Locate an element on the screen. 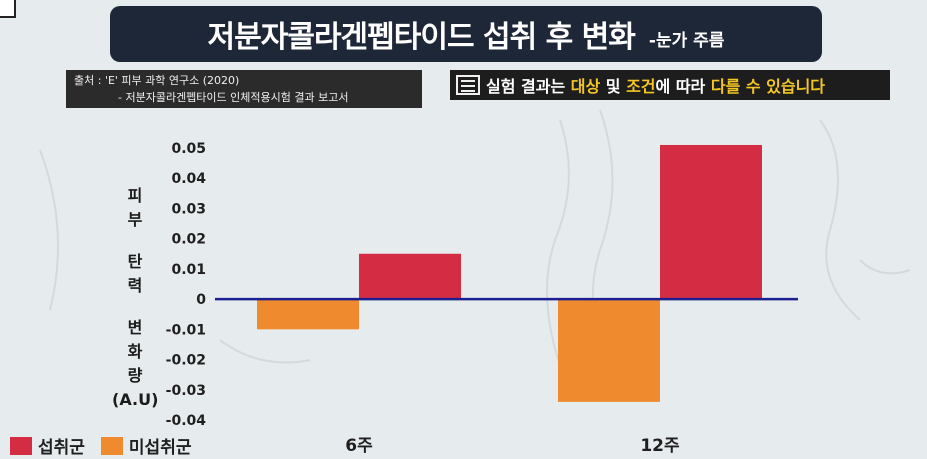 This screenshot has width=927, height=459. legend-swatch-non-intake is located at coordinates (111, 445).